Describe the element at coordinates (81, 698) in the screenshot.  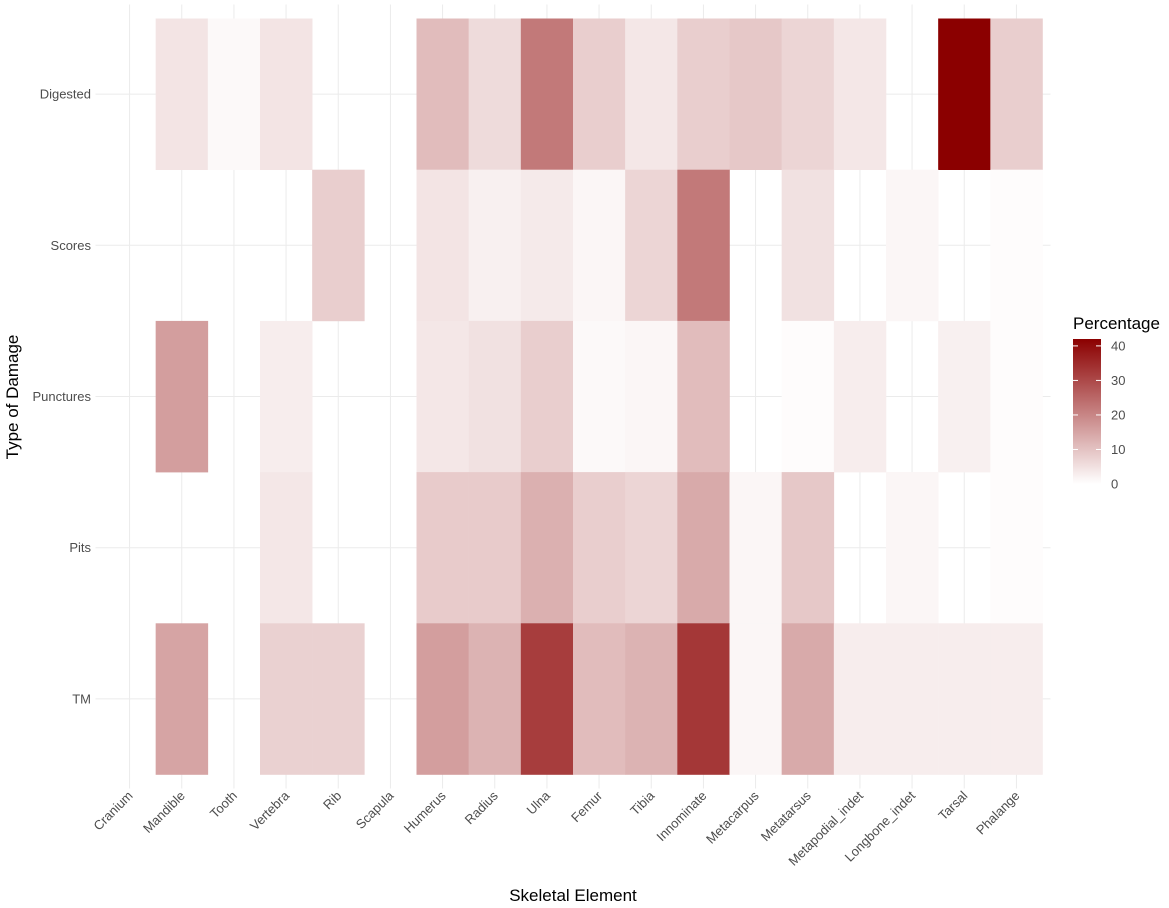
I see `y-tick-label: TM` at that location.